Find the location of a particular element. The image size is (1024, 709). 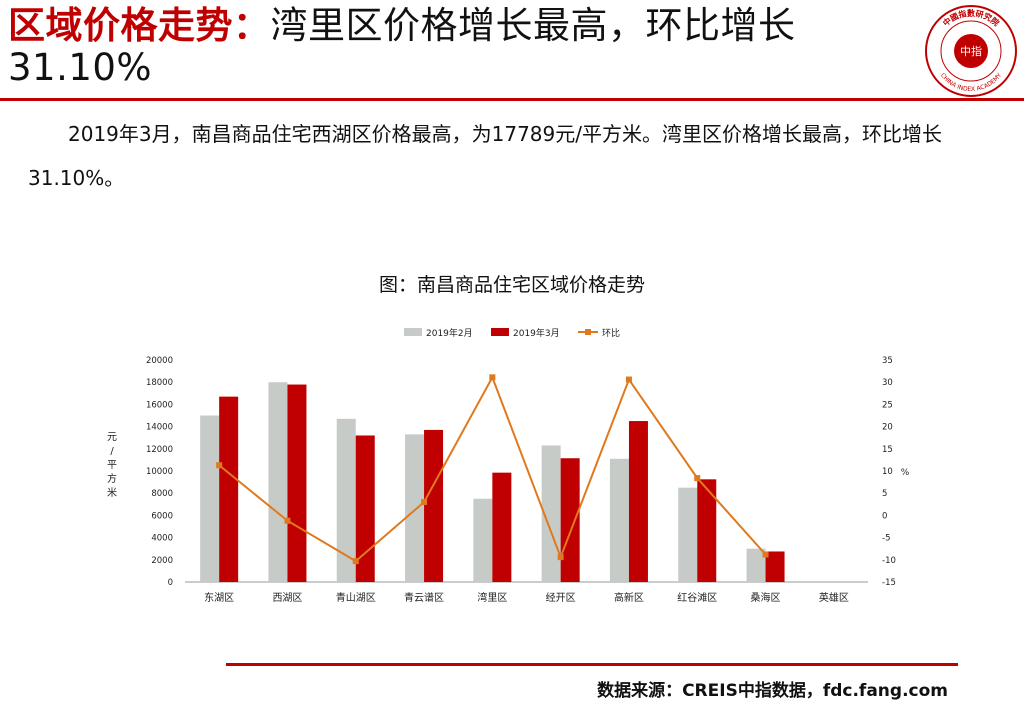

y2-tick-label: 30 is located at coordinates (887, 383).